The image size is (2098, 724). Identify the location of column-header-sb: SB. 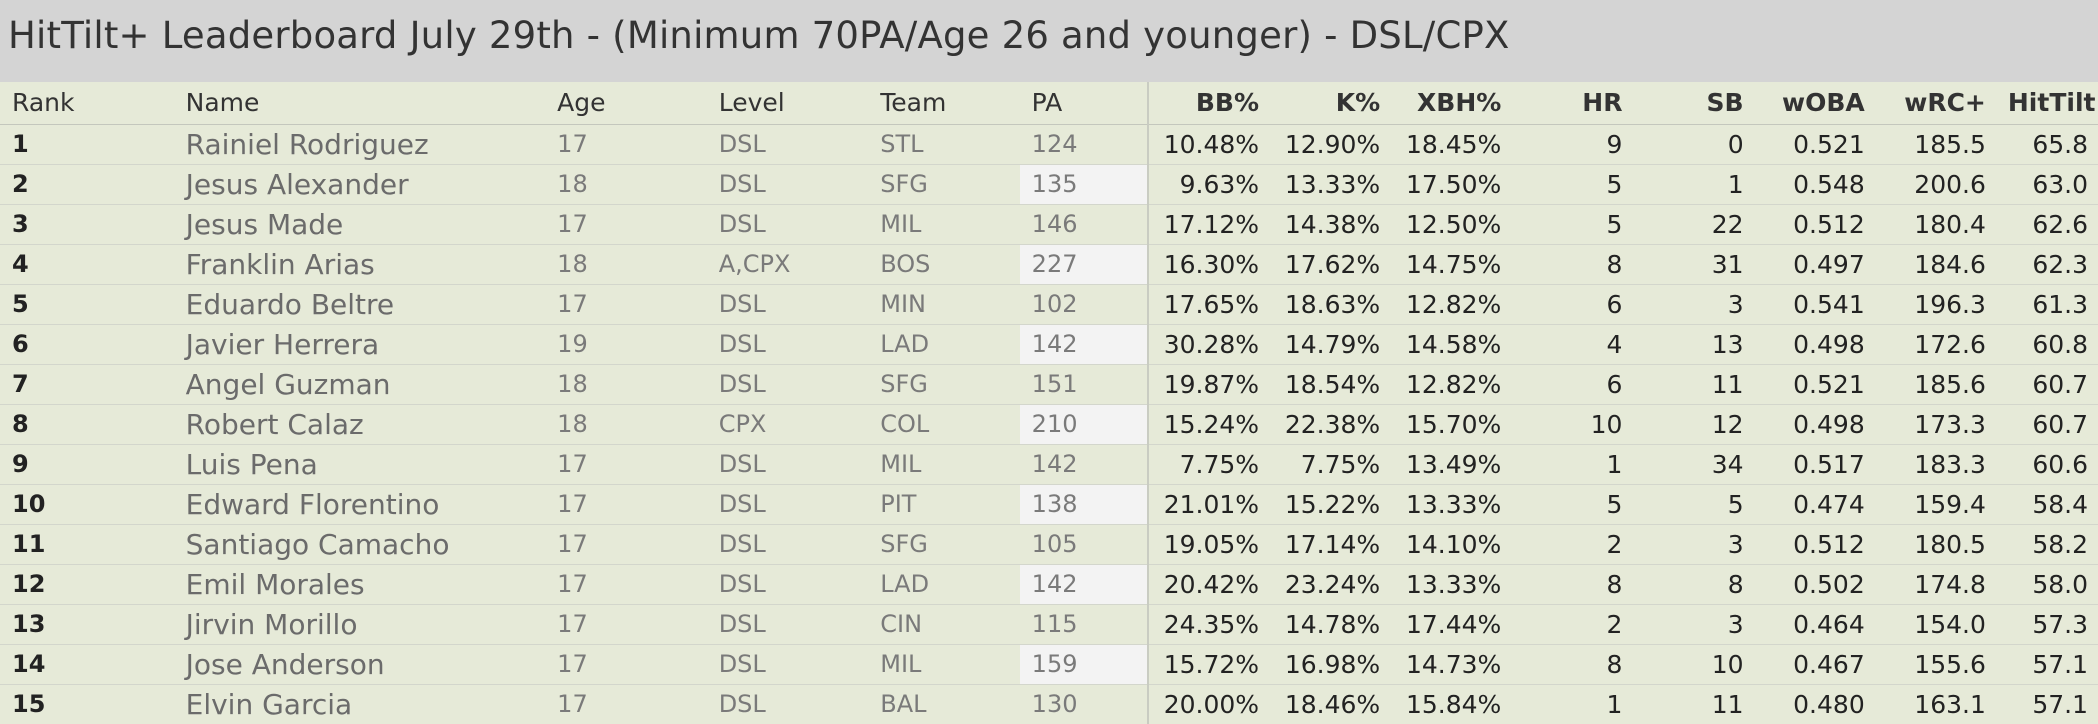
(1693, 103).